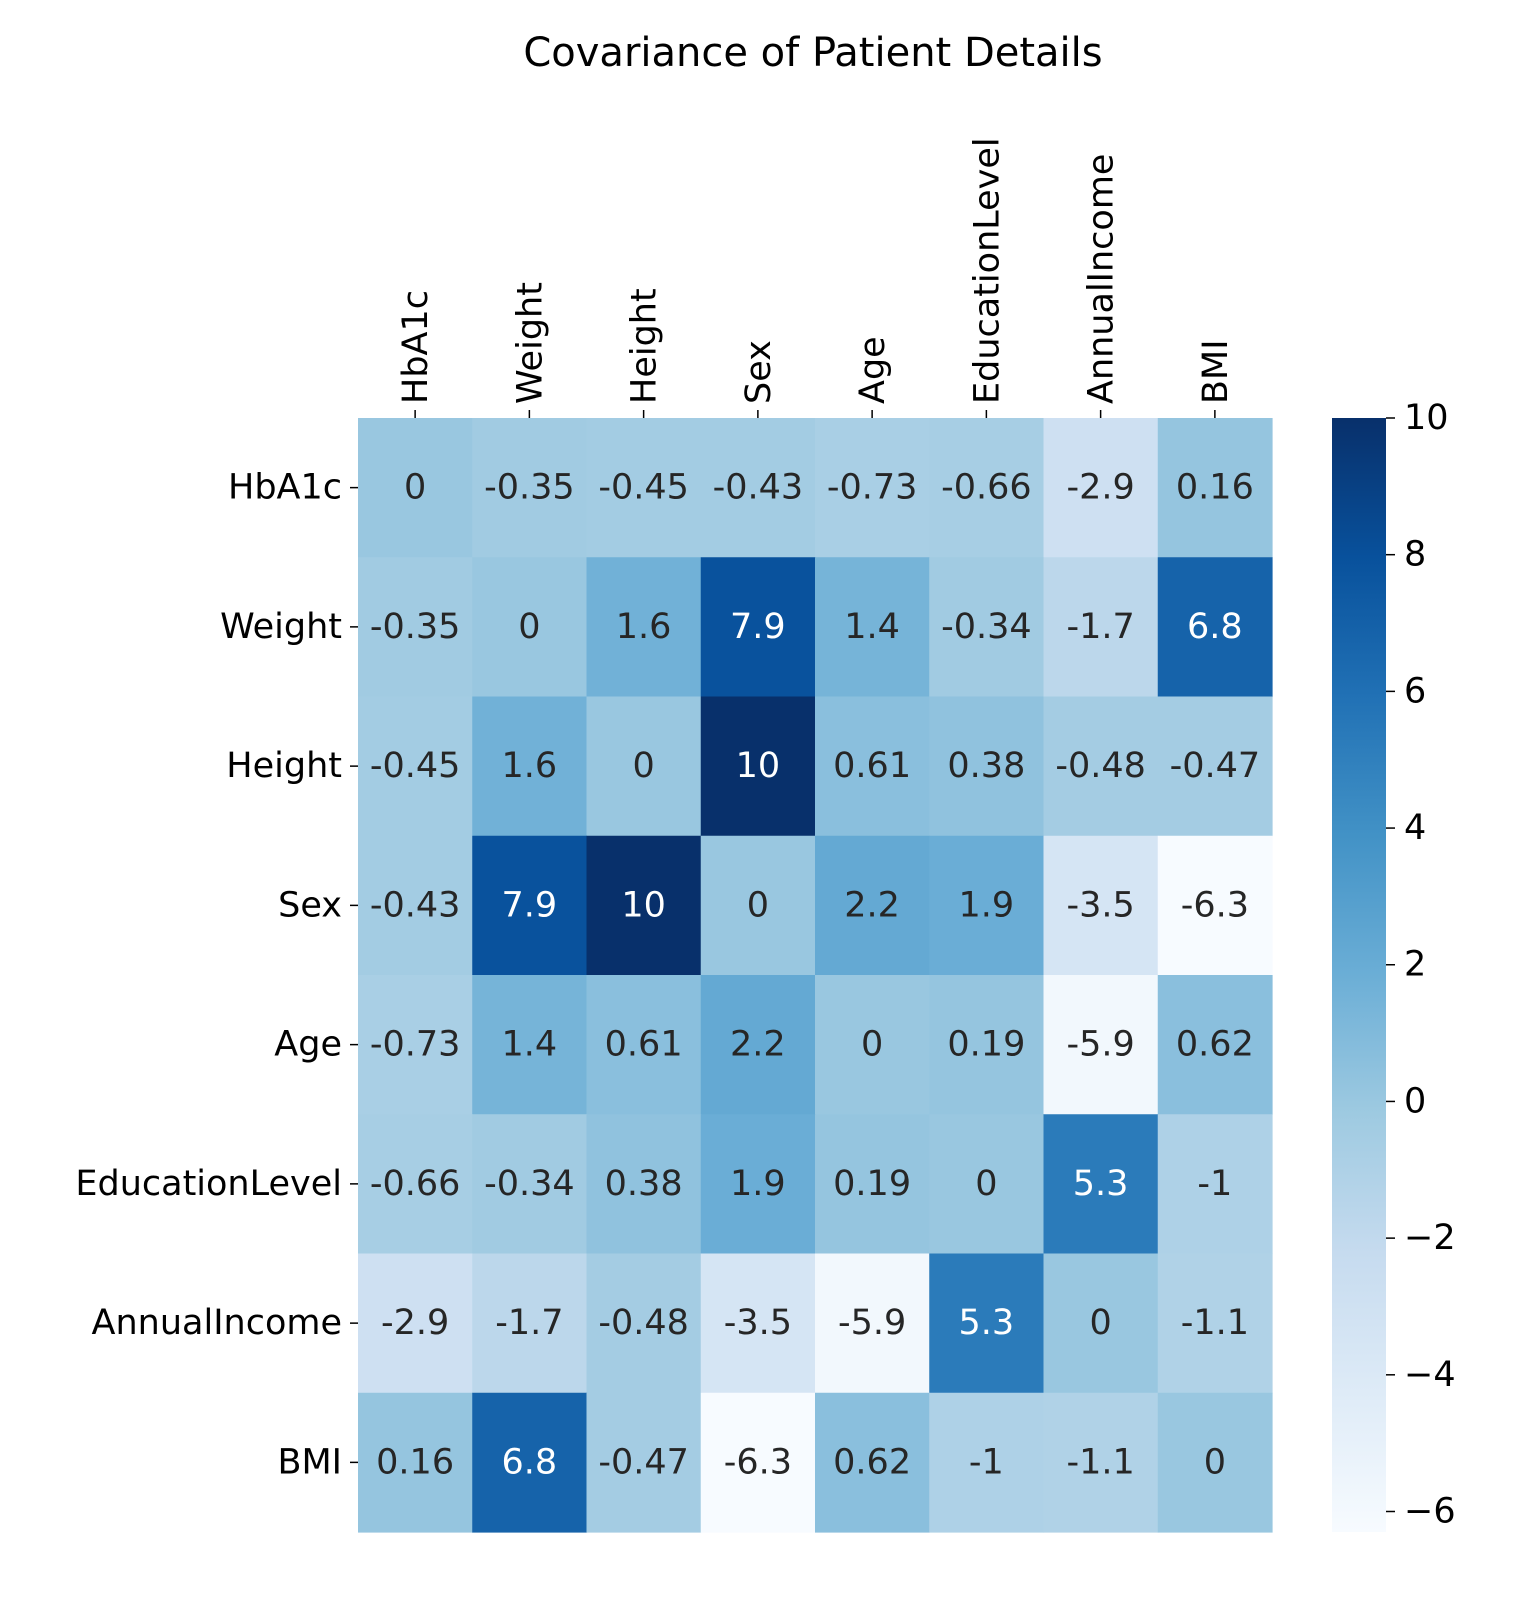 Image resolution: width=1526 pixels, height=1600 pixels. What do you see at coordinates (759, 372) in the screenshot?
I see `x-tick-label: Sex` at bounding box center [759, 372].